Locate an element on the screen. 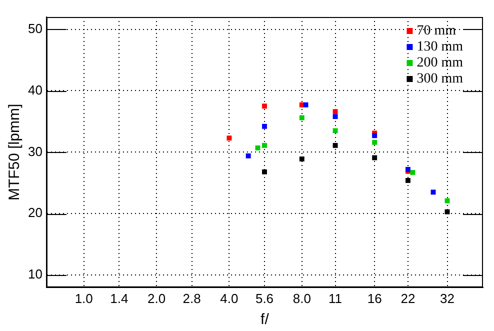 This screenshot has height=331, width=494. x-tick-label: 16 is located at coordinates (374, 298).